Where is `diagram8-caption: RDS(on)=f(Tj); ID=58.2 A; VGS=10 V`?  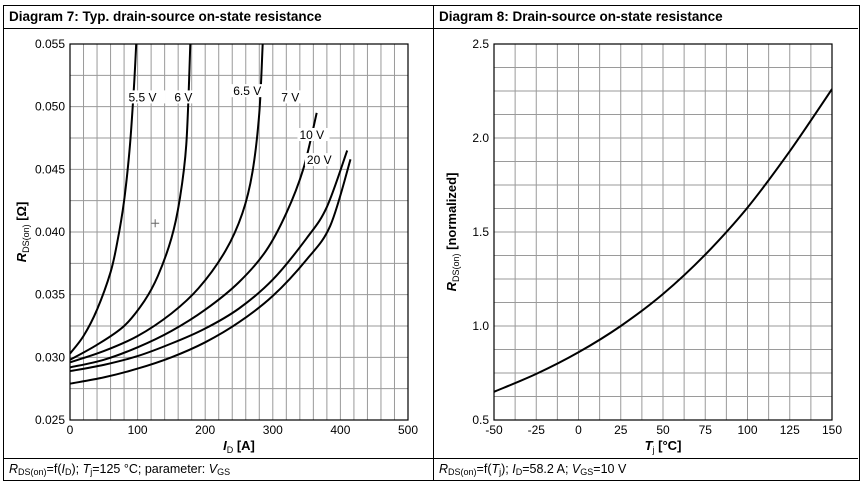 diagram8-caption: RDS(on)=f(Tj); ID=58.2 A; VGS=10 V is located at coordinates (646, 469).